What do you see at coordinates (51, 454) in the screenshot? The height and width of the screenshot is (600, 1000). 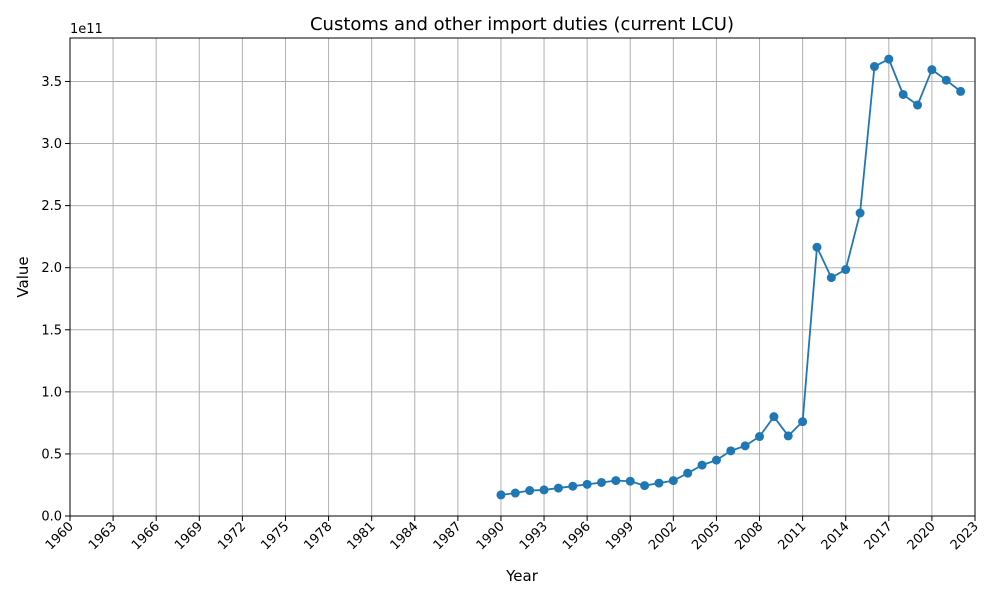 I see `y-tick-label: 0.5` at bounding box center [51, 454].